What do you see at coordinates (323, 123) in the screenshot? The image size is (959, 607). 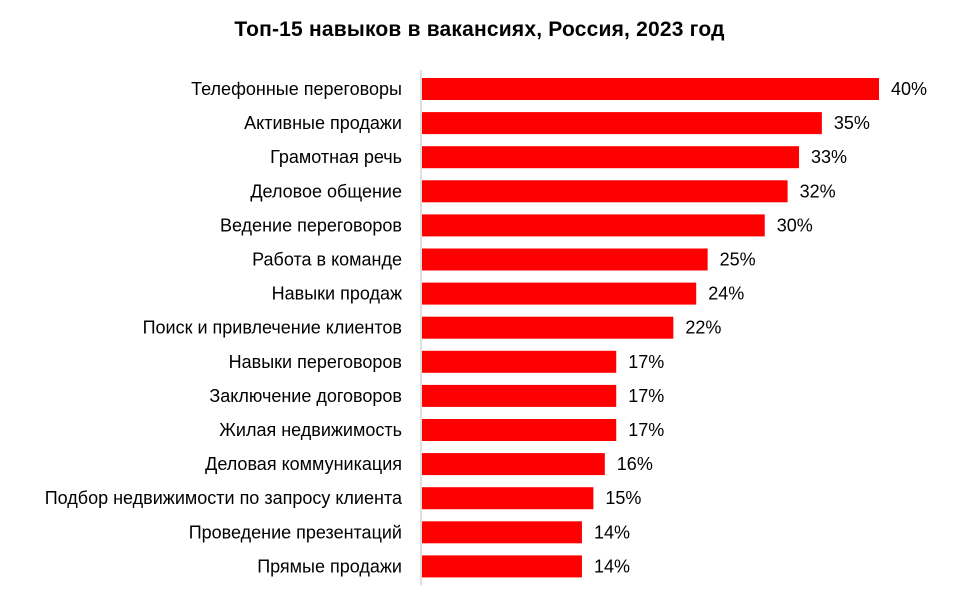 I see `category-label: Активные продажи` at bounding box center [323, 123].